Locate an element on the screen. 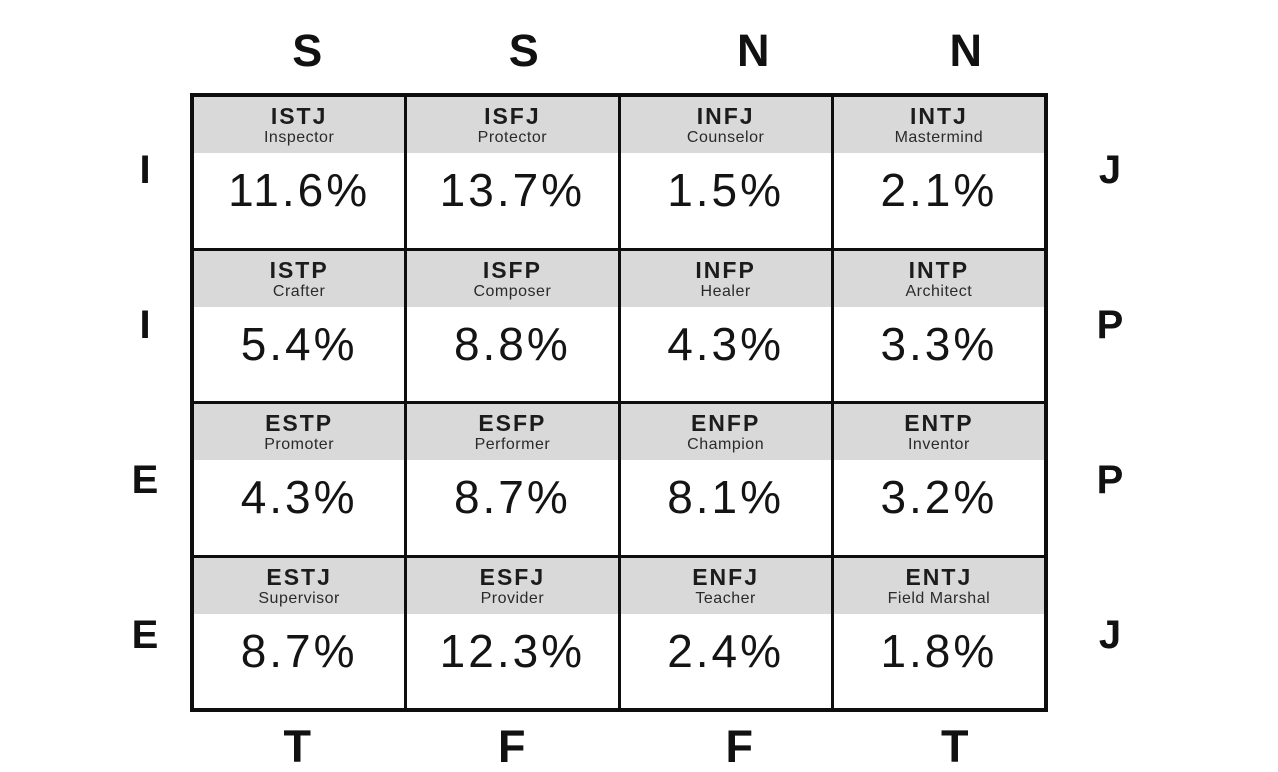 Image resolution: width=1278 pixels, height=772 pixels. axis-top: S S N N is located at coordinates (619, 51).